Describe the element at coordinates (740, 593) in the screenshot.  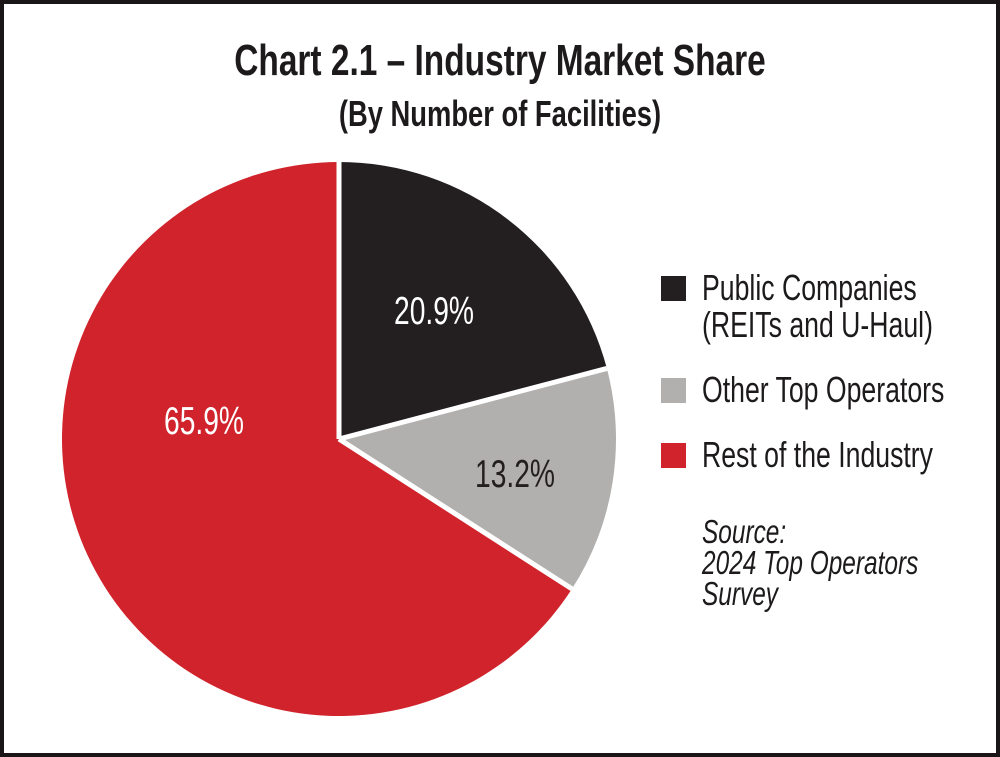
I see `source-line: Survey` at that location.